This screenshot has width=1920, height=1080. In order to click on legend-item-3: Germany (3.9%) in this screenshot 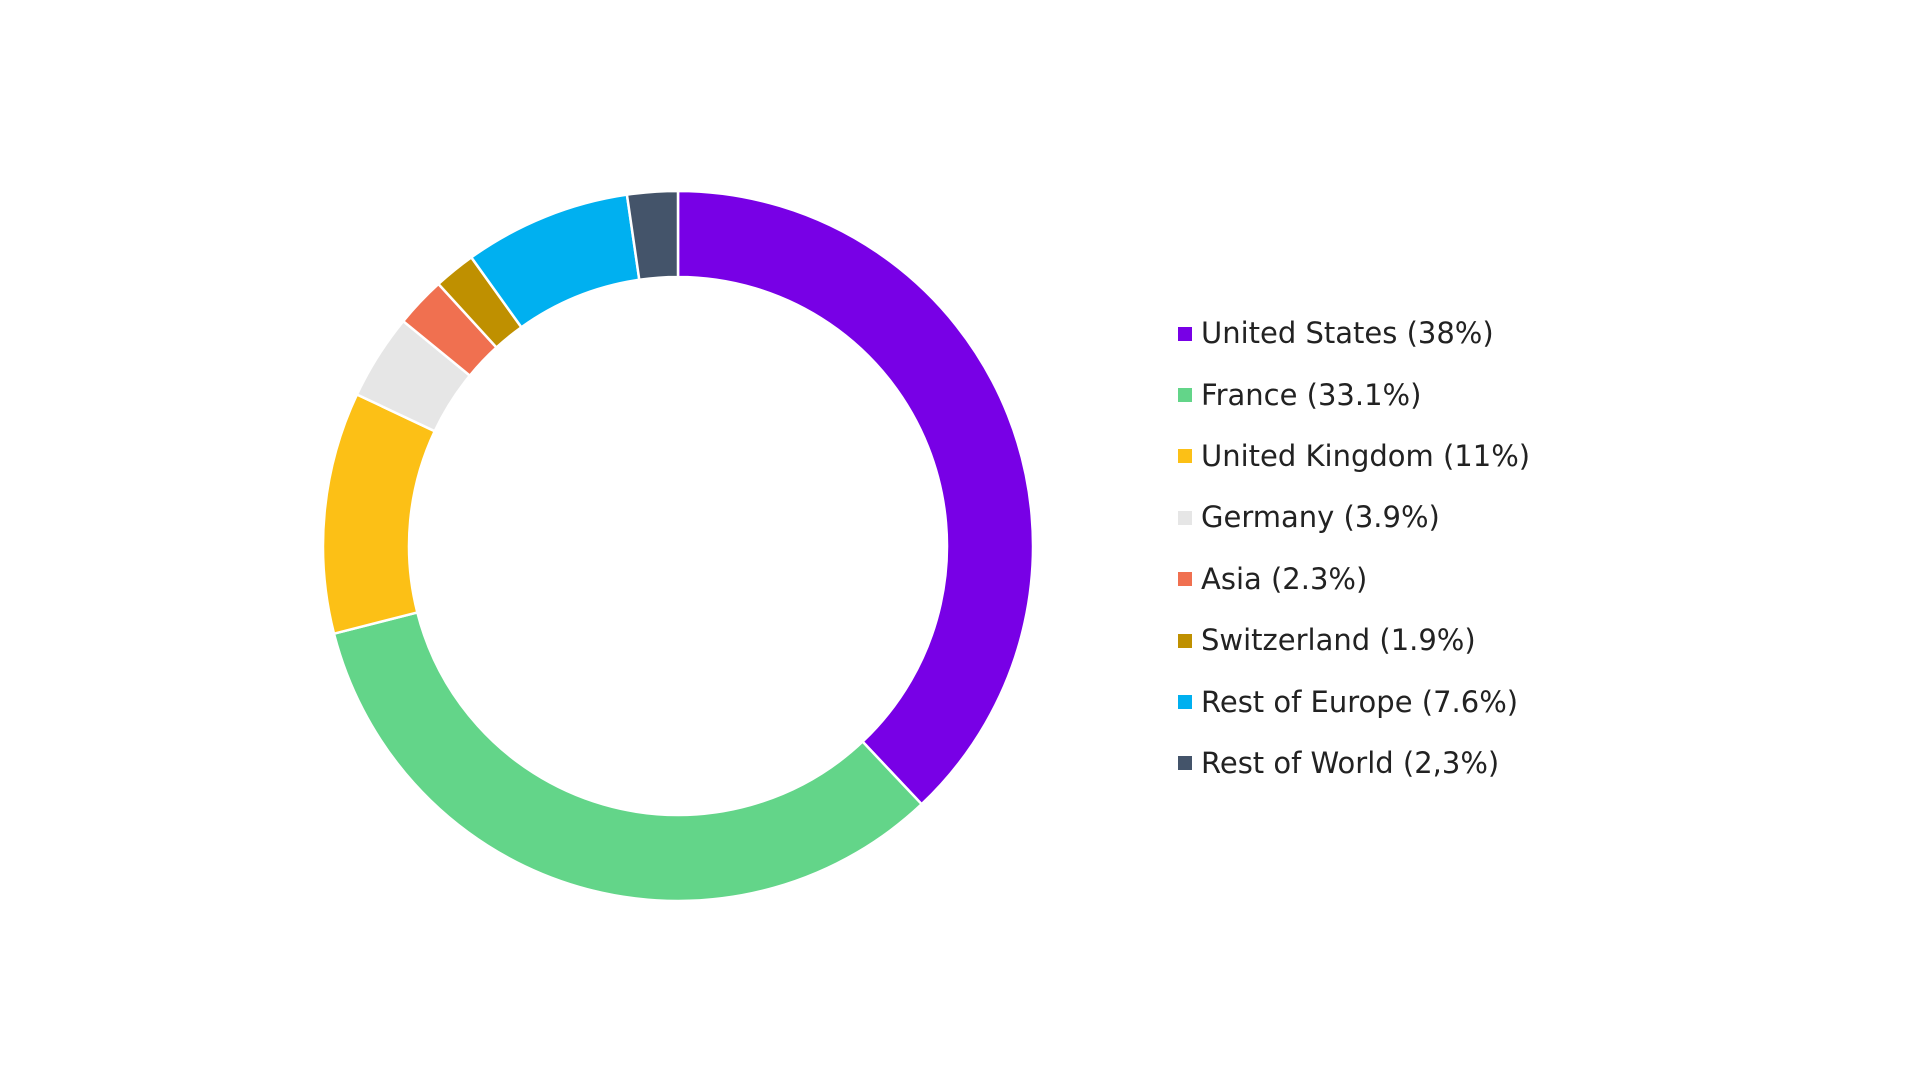, I will do `click(1354, 517)`.